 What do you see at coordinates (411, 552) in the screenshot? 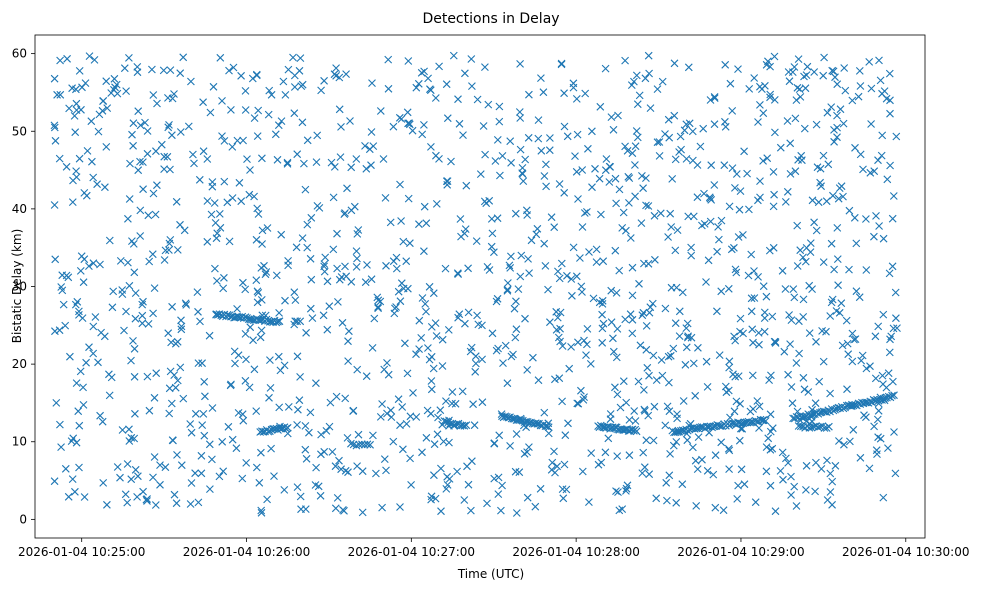
I see `x-tick-label: 2026-01-04 10:27:00` at bounding box center [411, 552].